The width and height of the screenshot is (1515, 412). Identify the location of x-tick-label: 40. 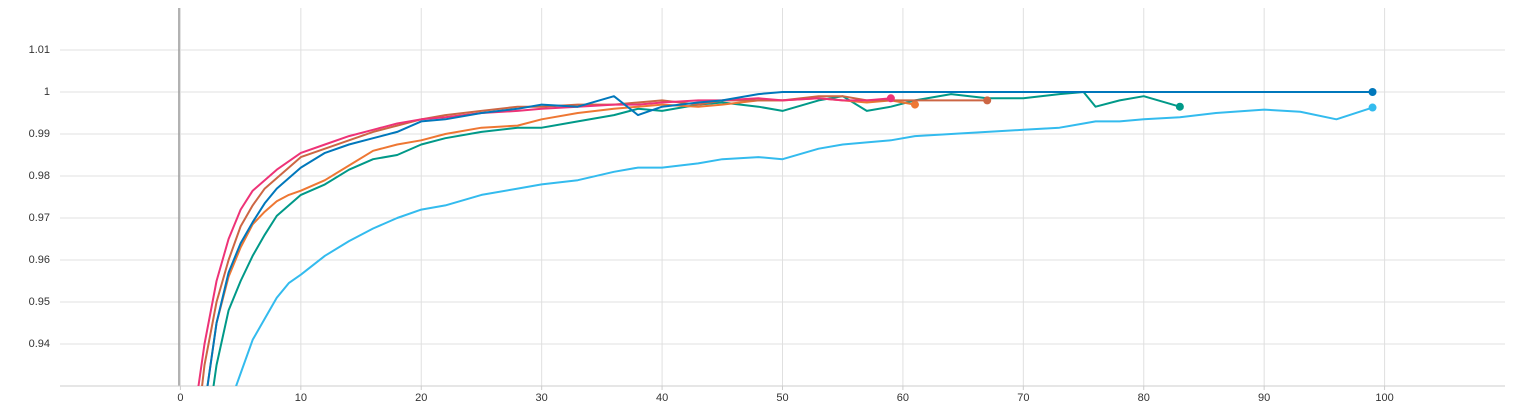
(662, 398).